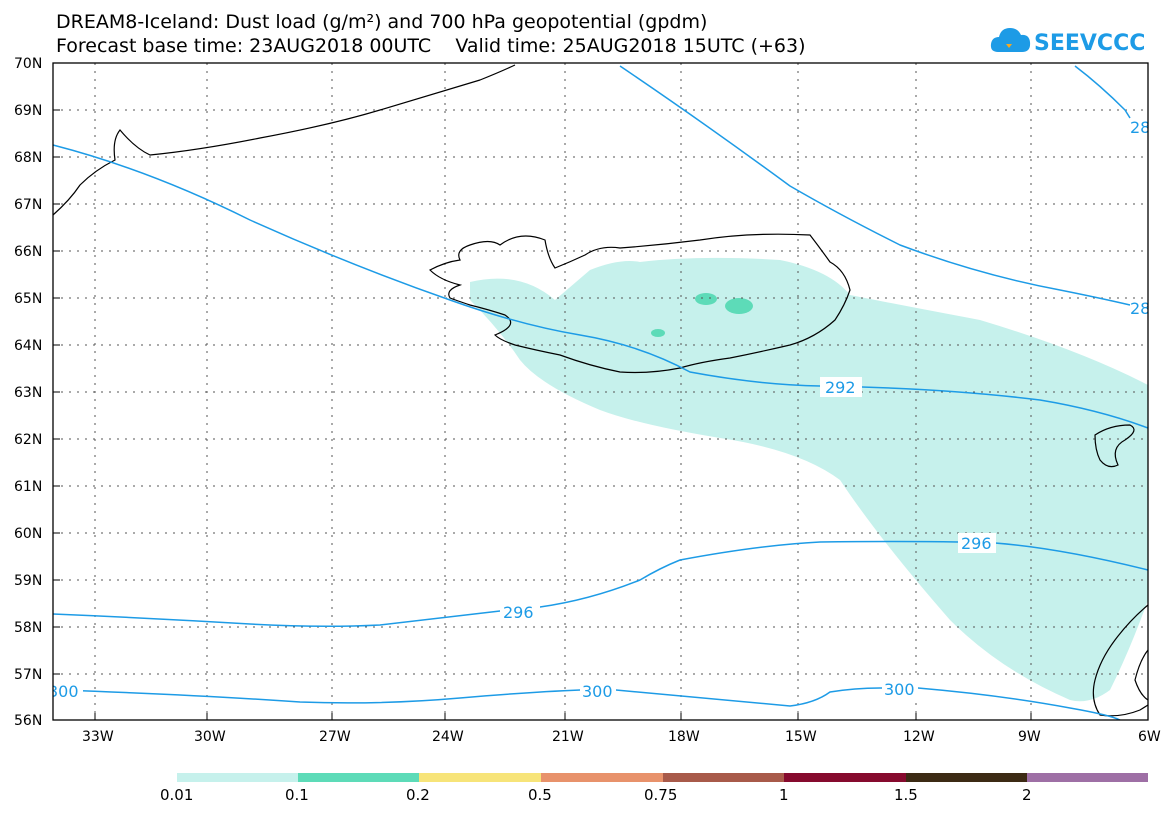  Describe the element at coordinates (28, 675) in the screenshot. I see `lat-label: 57N` at that location.